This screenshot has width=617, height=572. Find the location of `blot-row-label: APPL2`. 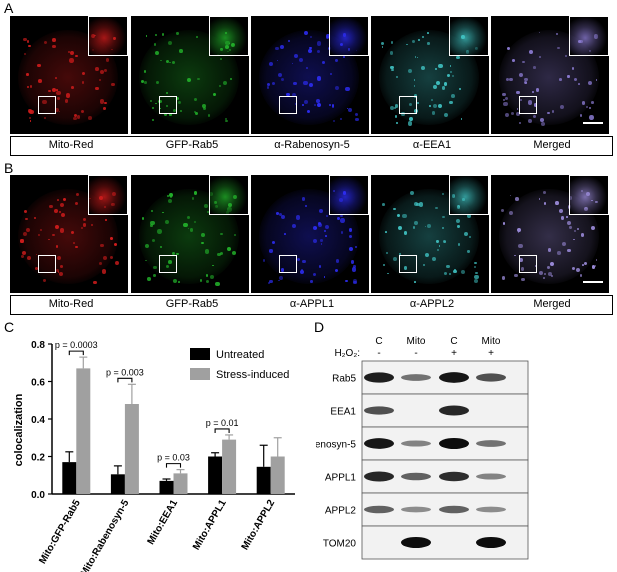

blot-row-label: APPL2 is located at coordinates (341, 511).